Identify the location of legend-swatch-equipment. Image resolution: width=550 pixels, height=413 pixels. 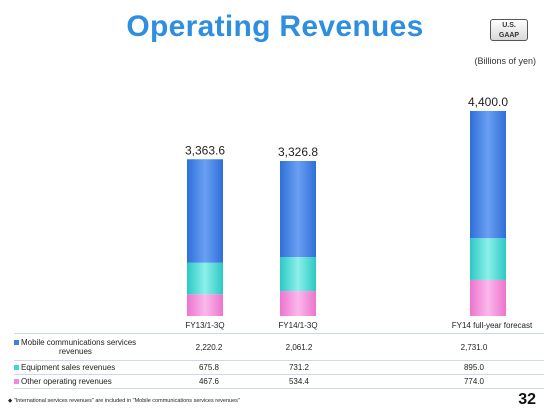
(16, 368).